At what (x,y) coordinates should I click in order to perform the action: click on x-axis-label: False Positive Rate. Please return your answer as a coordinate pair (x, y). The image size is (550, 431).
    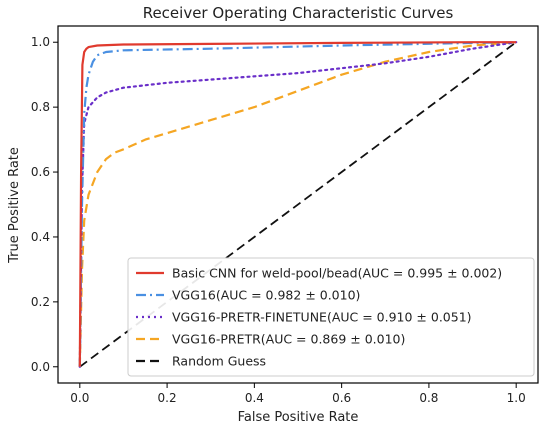
    Looking at the image, I should click on (298, 417).